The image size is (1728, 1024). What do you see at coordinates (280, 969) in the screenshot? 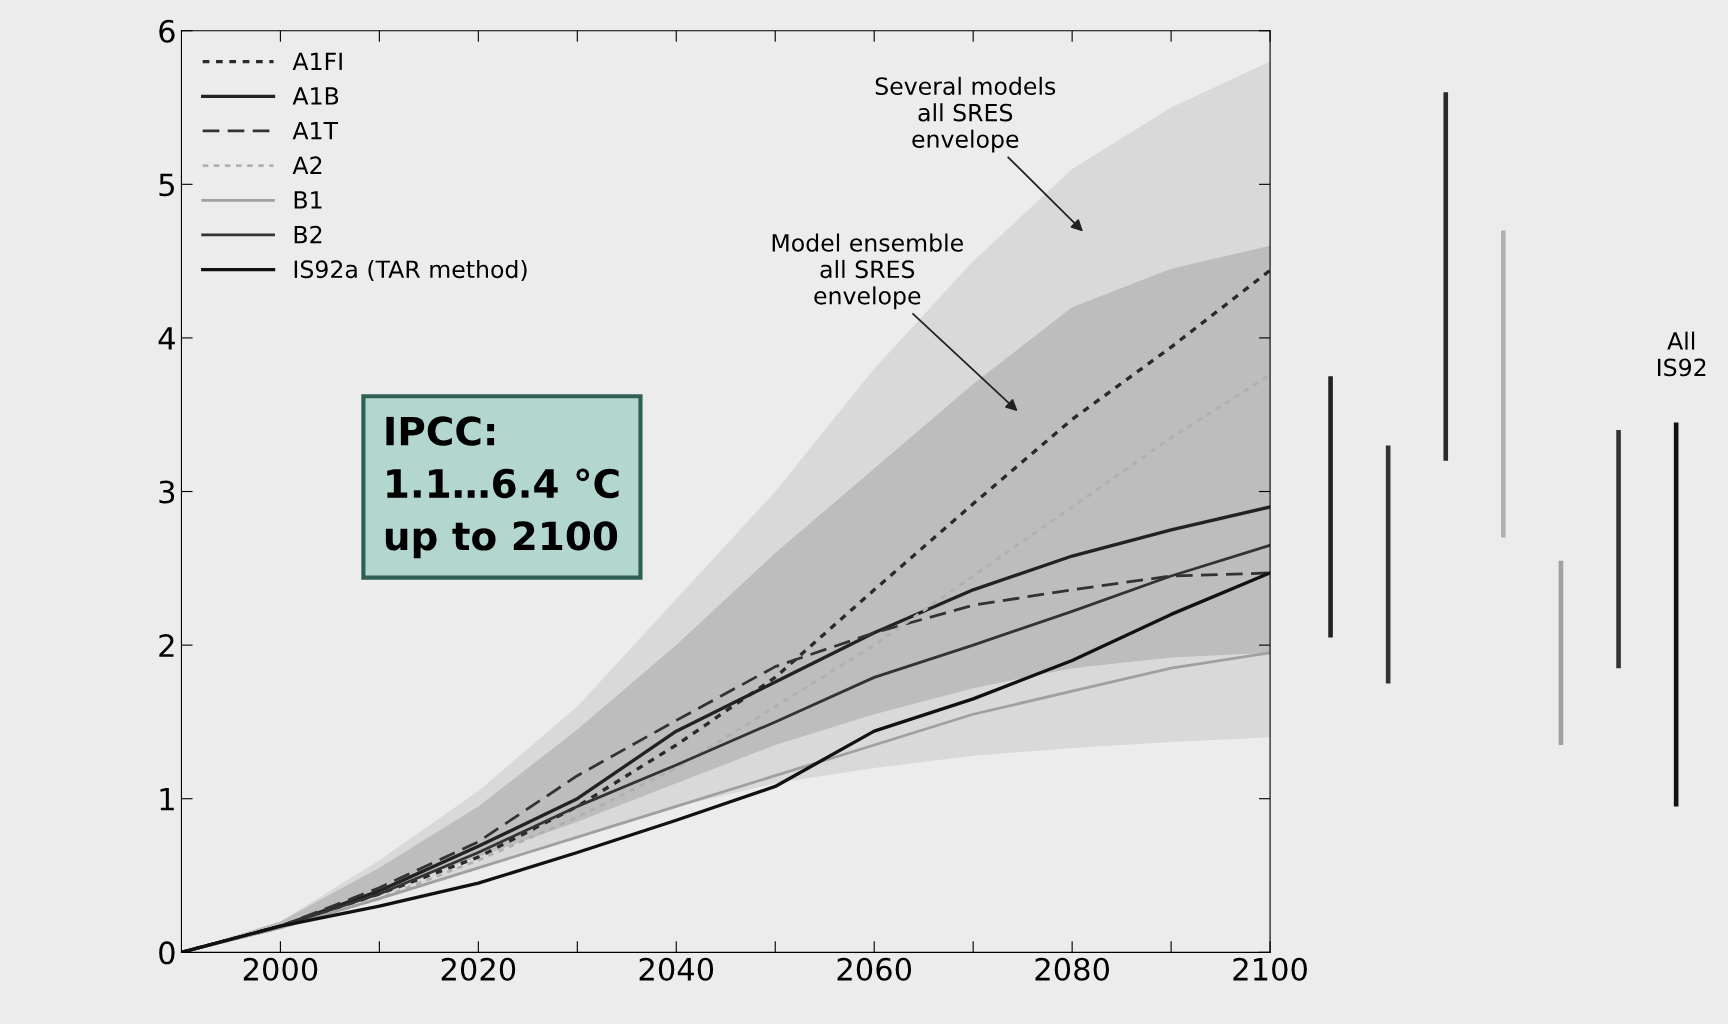
I see `x-tick-label: 2000` at bounding box center [280, 969].